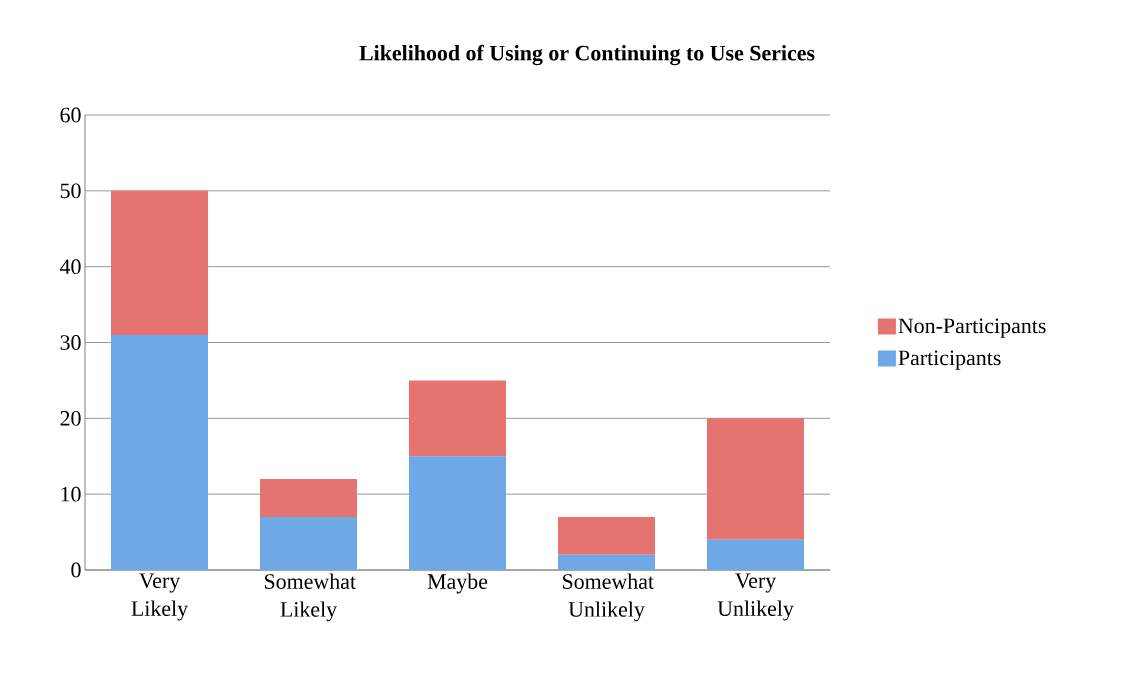  What do you see at coordinates (70, 191) in the screenshot?
I see `y-tick-label: 50` at bounding box center [70, 191].